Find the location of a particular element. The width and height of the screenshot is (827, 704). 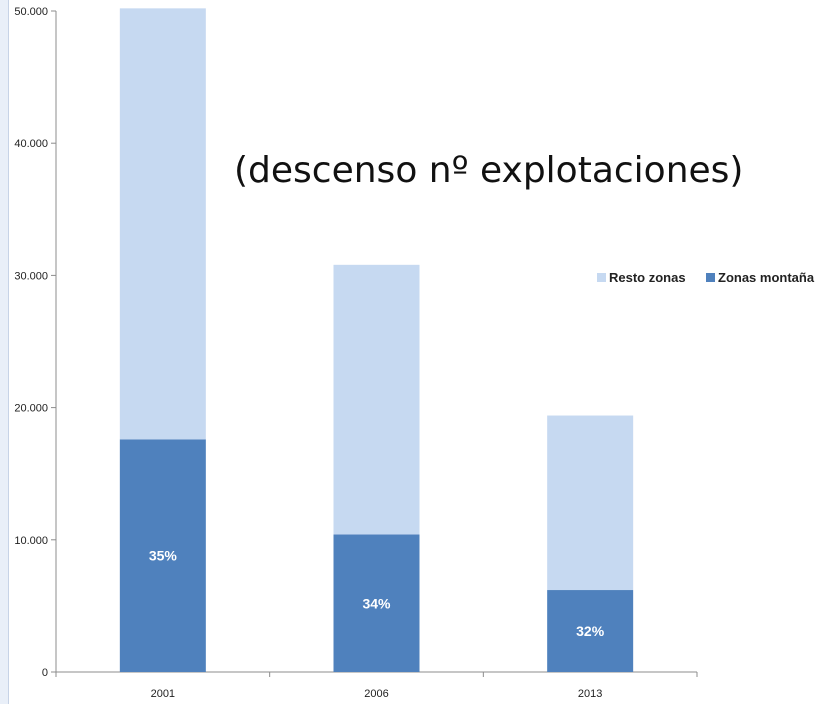

bar-data-label: 35% is located at coordinates (163, 556).